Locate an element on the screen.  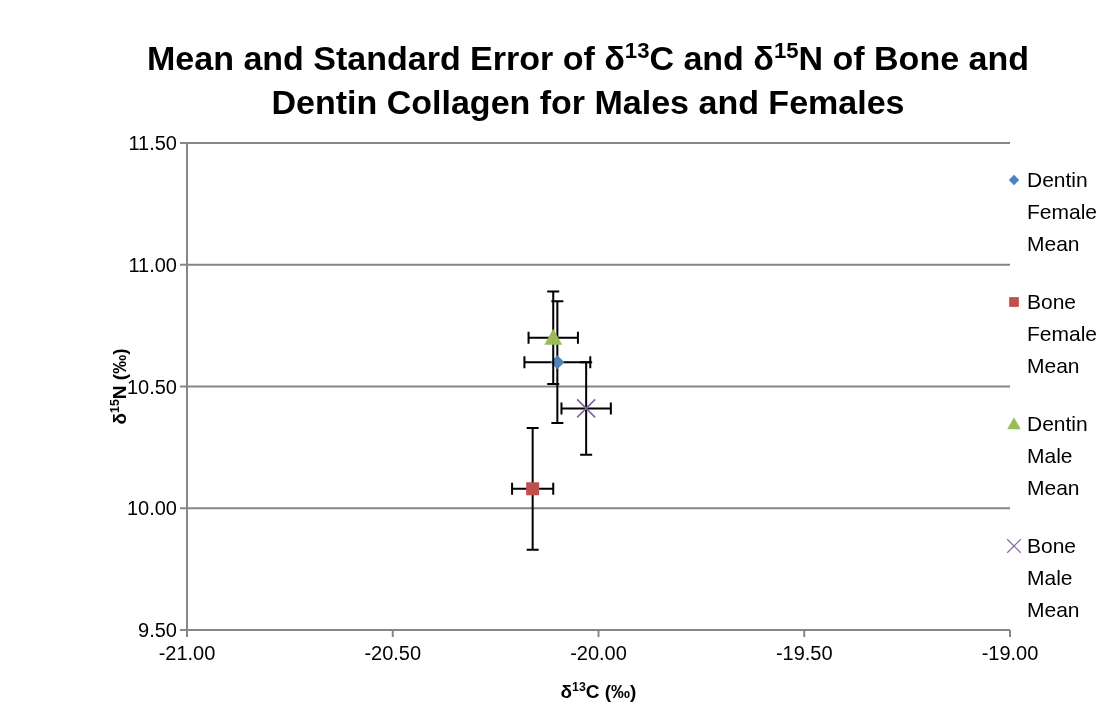
legend-label: Dentin Male Mean is located at coordinates (1057, 455).